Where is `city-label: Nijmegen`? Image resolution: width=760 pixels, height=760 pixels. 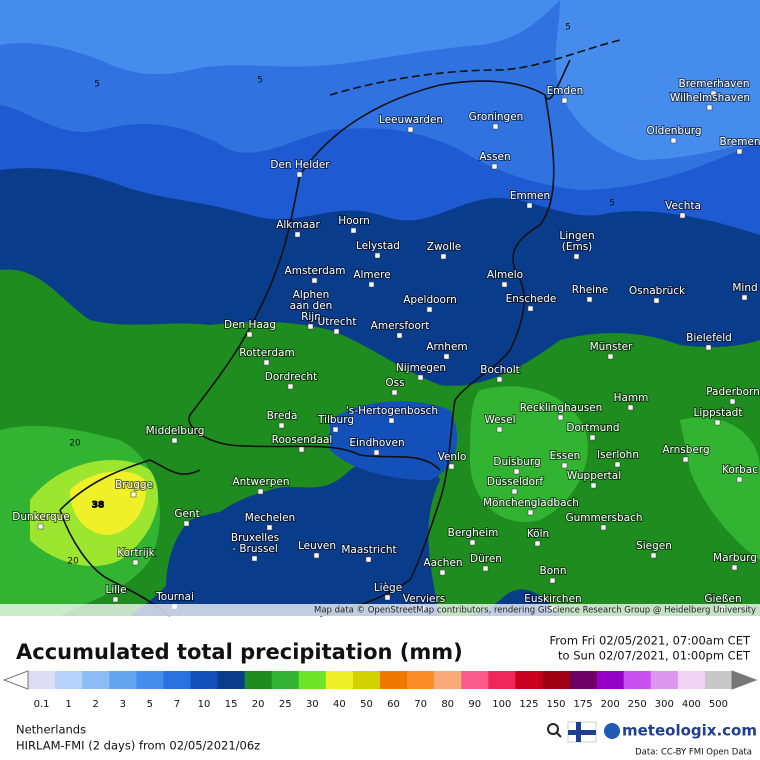
city-label: Nijmegen is located at coordinates (421, 368).